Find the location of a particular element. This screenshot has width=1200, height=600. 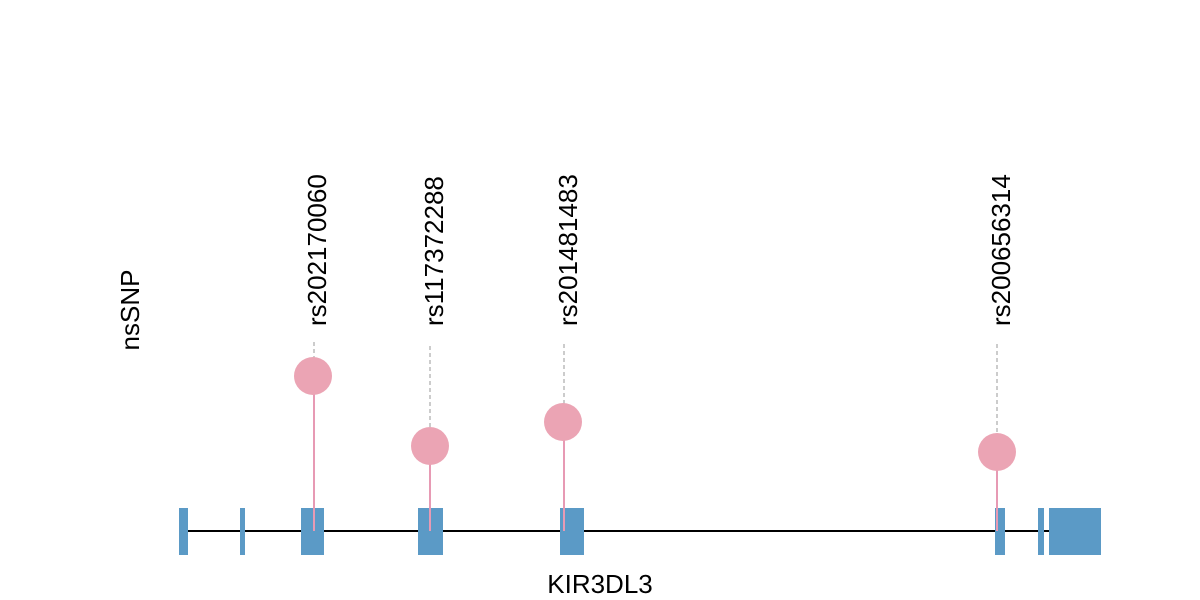

gene-model is located at coordinates (640, 531).